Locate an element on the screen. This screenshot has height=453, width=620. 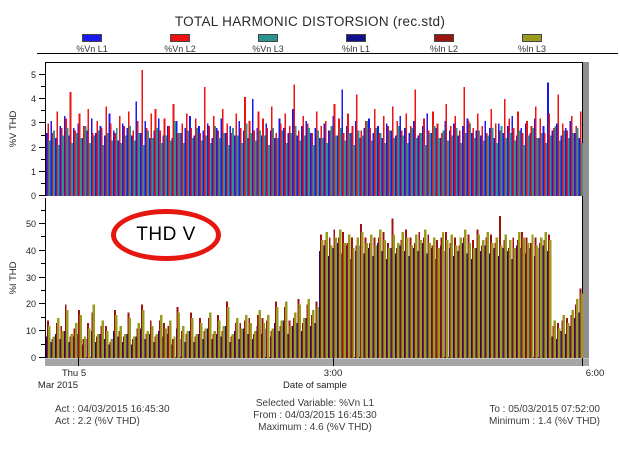
legend-item-vnl1: %Vn L1 is located at coordinates (92, 44).